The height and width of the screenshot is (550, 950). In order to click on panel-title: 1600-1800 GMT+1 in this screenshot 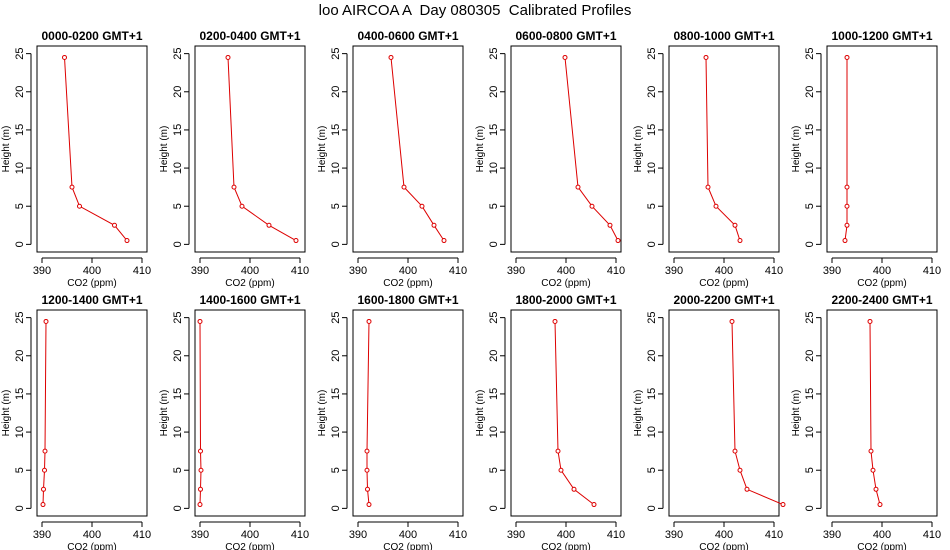, I will do `click(407, 300)`.